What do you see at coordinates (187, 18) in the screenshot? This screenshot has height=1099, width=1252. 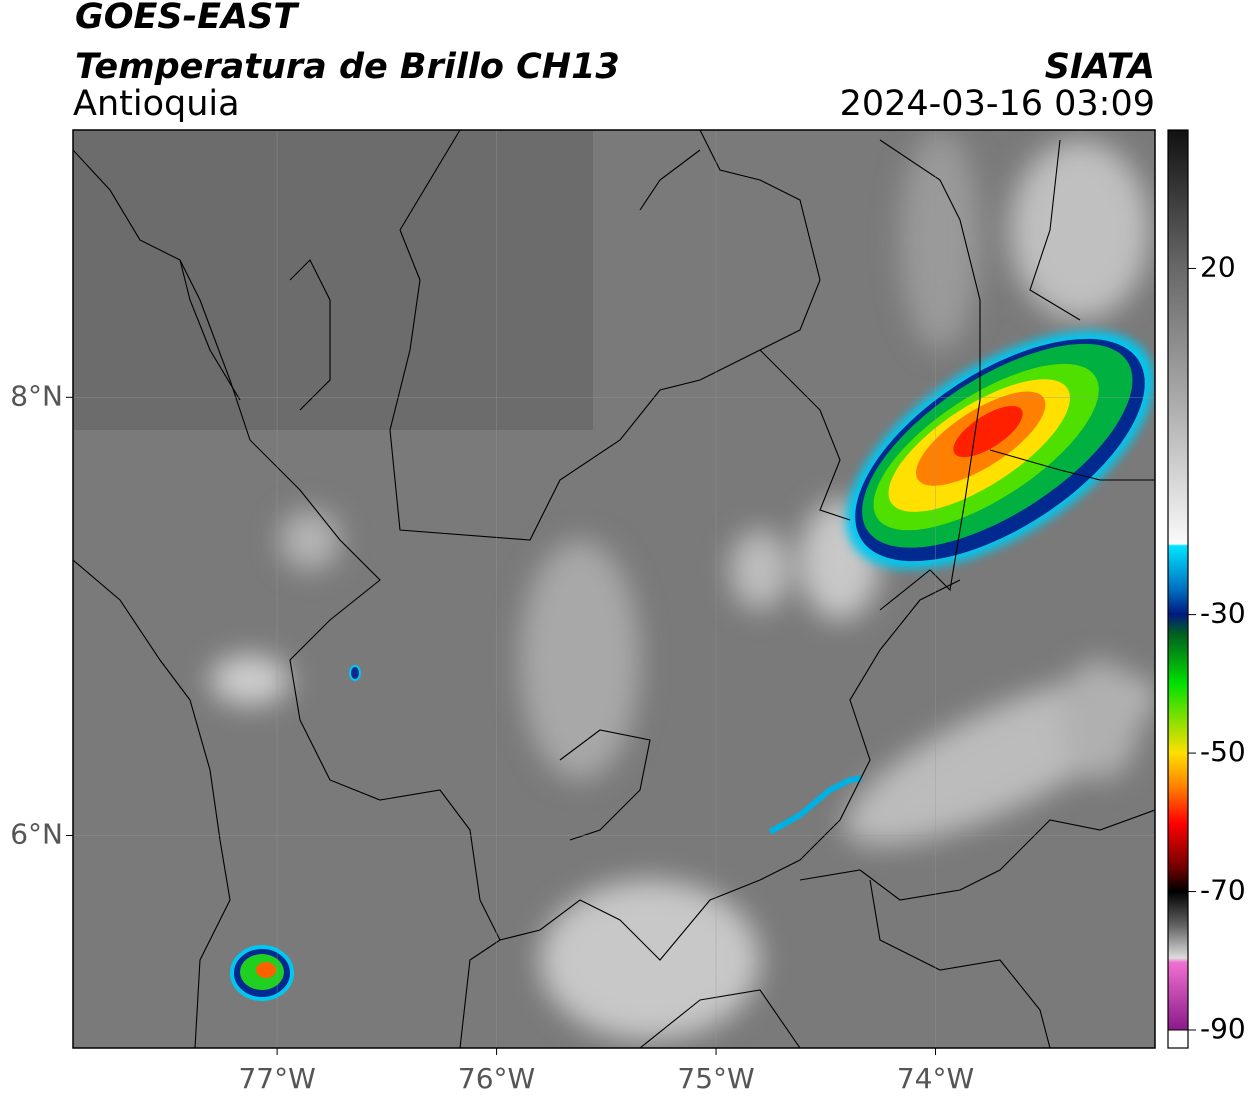 I see `satellite-title: GOES-EAST` at bounding box center [187, 18].